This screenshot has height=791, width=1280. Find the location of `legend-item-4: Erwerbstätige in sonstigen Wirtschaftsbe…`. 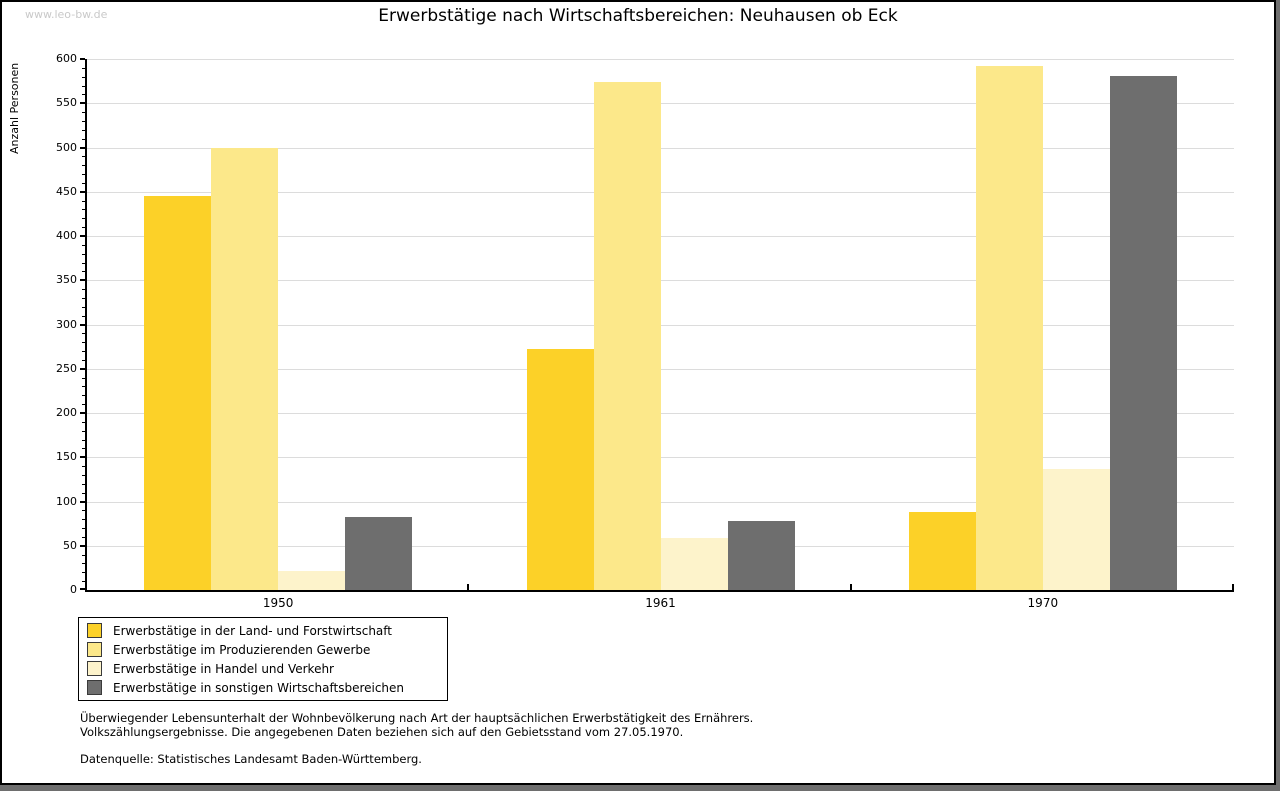

legend-item-4: Erwerbstätige in sonstigen Wirtschaftsbe… is located at coordinates (263, 687).